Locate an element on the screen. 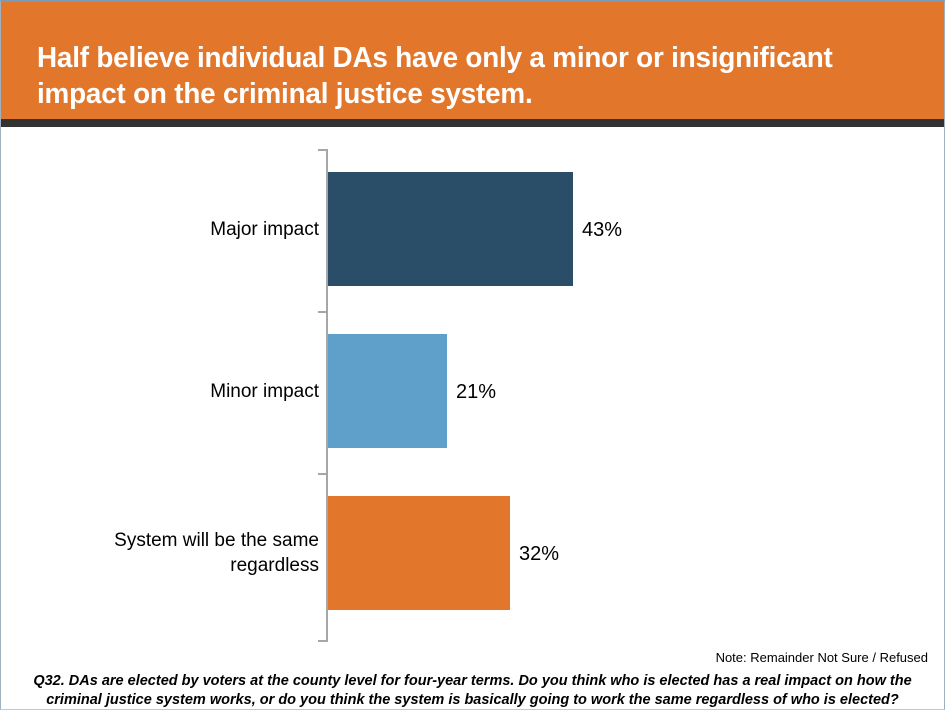  category-label-system-same-regardless: System will be the same regardless is located at coordinates (169, 553).